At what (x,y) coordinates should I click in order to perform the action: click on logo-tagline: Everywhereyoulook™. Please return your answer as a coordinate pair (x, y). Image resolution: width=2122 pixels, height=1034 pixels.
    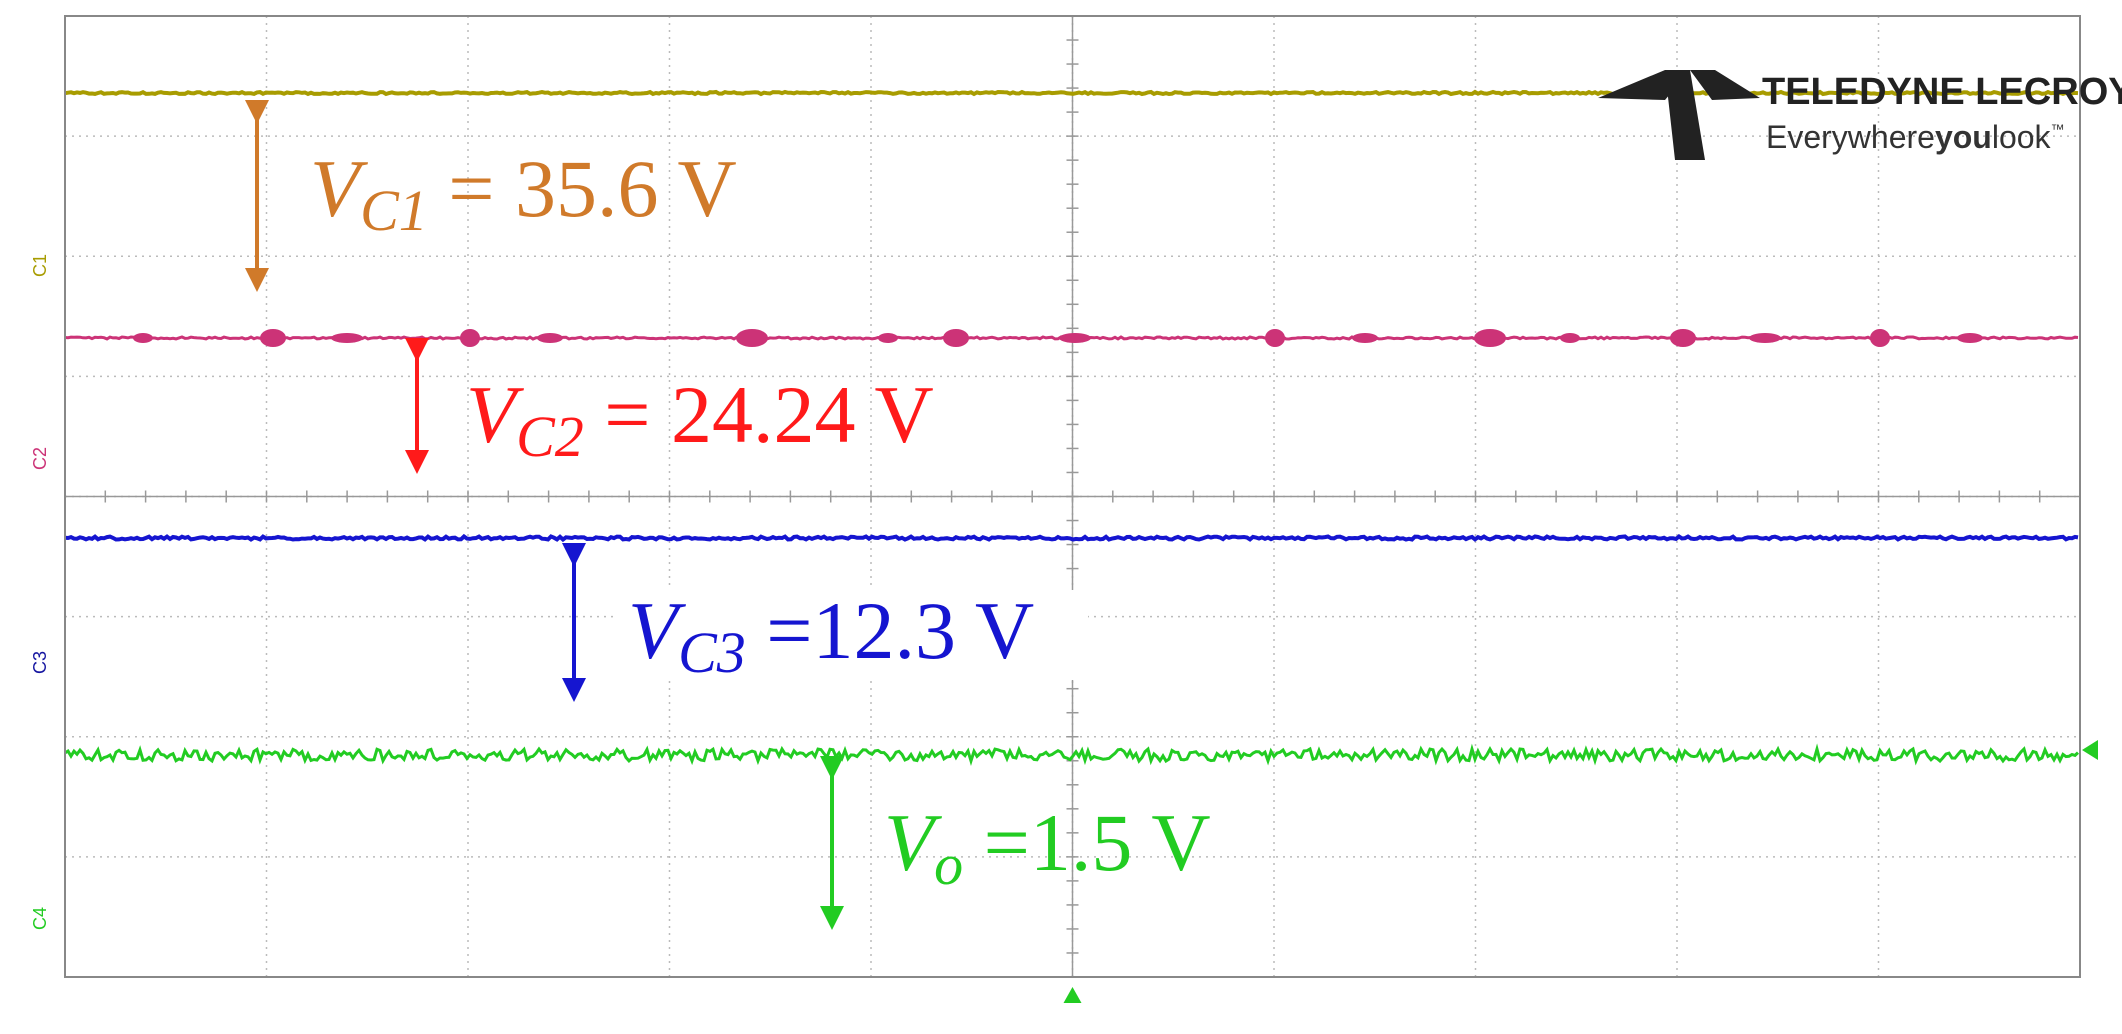
    Looking at the image, I should click on (1915, 137).